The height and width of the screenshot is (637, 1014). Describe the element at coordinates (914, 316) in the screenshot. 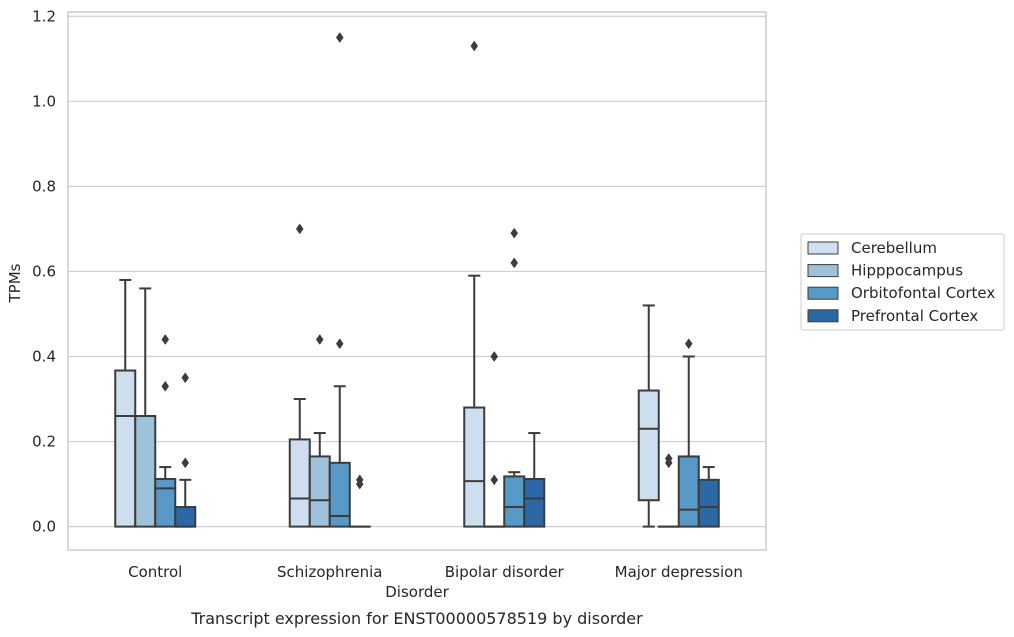

I see `legend-label: Prefrontal Cortex` at that location.